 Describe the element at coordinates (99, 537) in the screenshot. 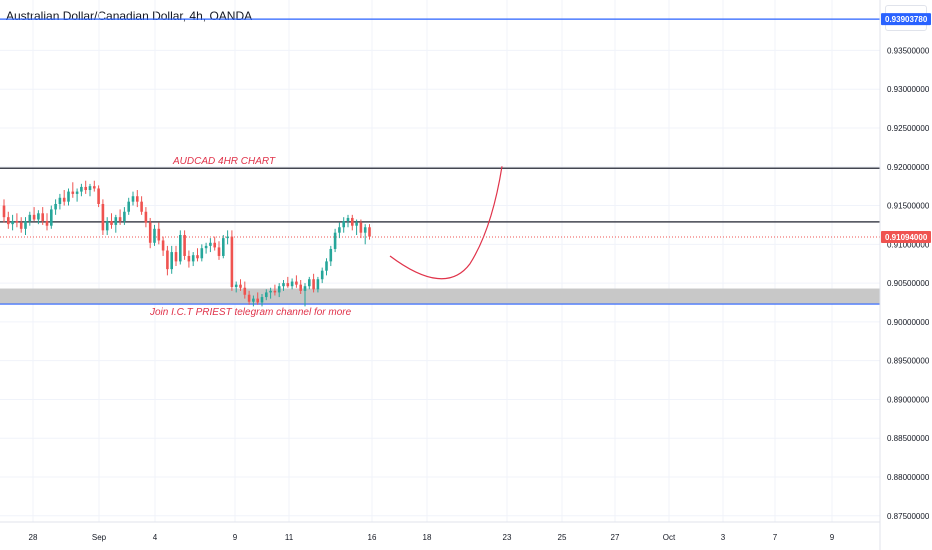

I see `time-tick-label: Sep` at that location.